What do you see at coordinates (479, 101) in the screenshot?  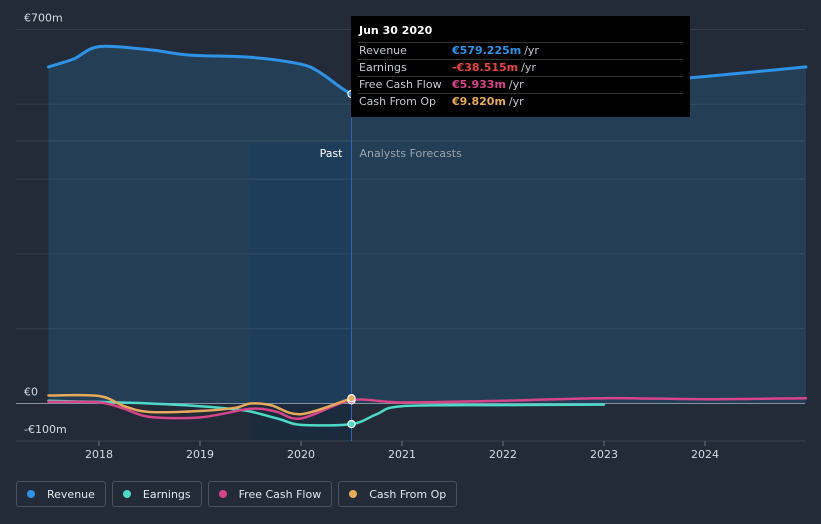 I see `tooltip-value: €9.820m` at bounding box center [479, 101].